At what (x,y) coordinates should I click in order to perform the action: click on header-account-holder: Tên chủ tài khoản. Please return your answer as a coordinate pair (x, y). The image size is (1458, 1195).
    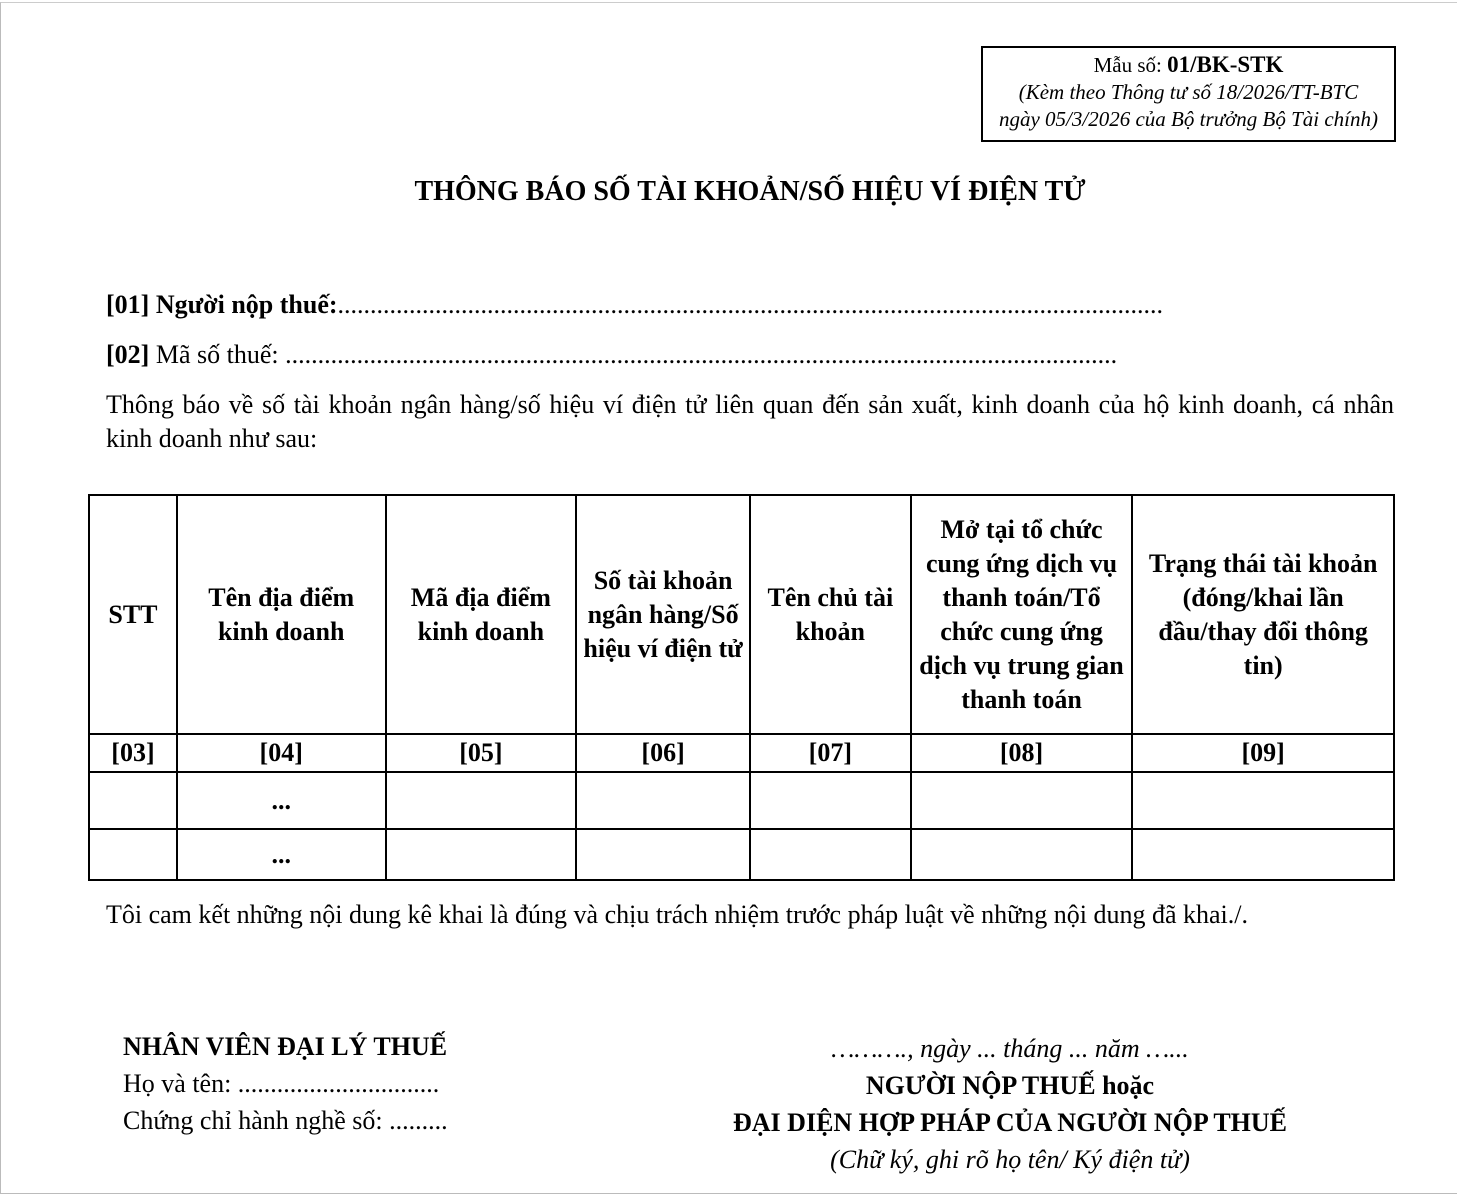
    Looking at the image, I should click on (830, 614).